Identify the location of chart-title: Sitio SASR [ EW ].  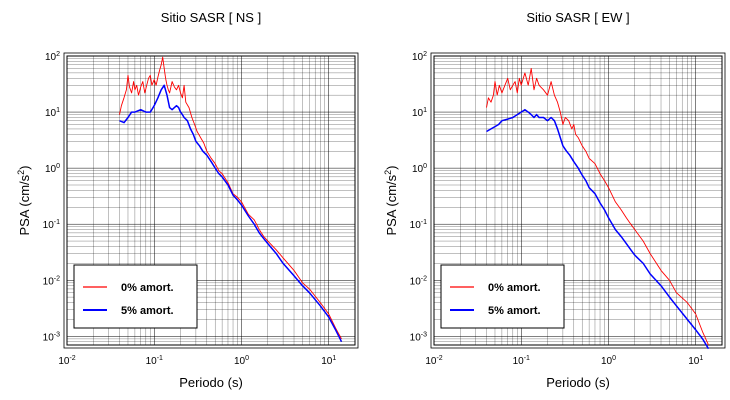
(577, 17).